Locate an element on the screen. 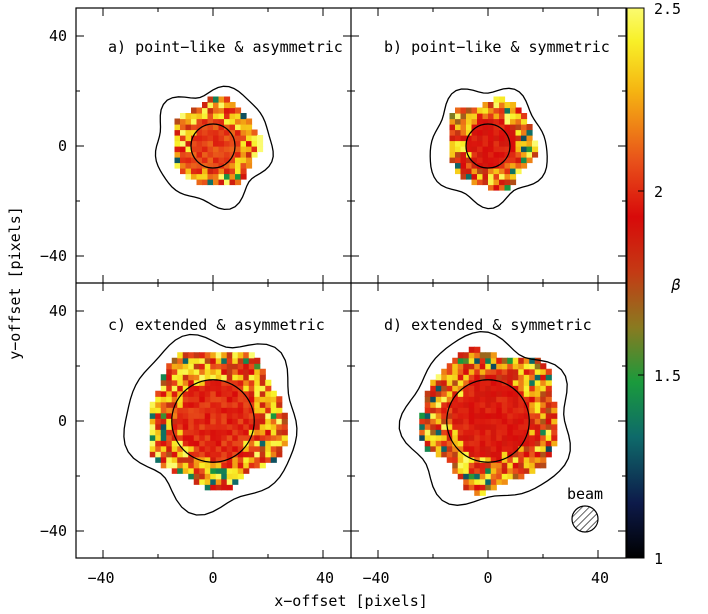  colorbar-tick-label: 1 is located at coordinates (658, 559).